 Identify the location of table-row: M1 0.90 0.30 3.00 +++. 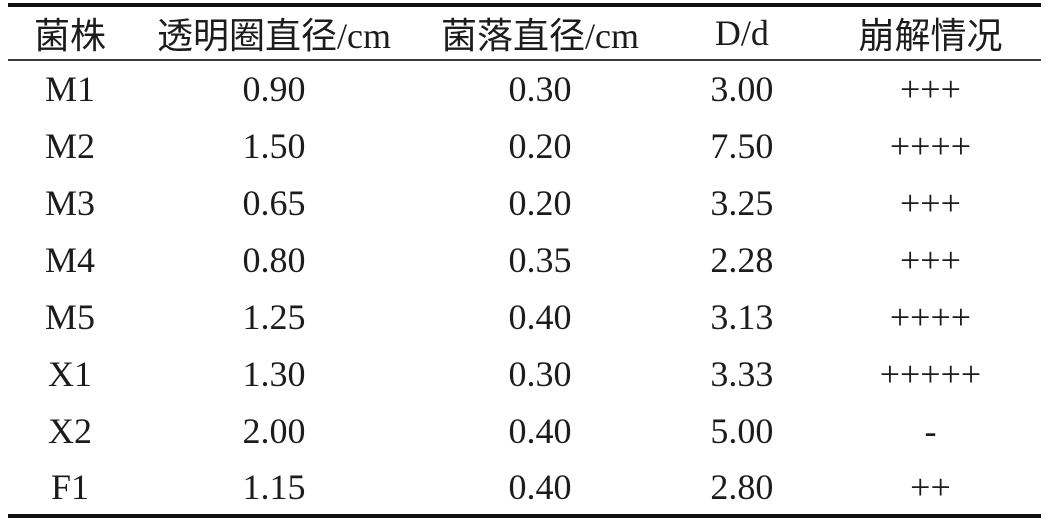
(524, 88).